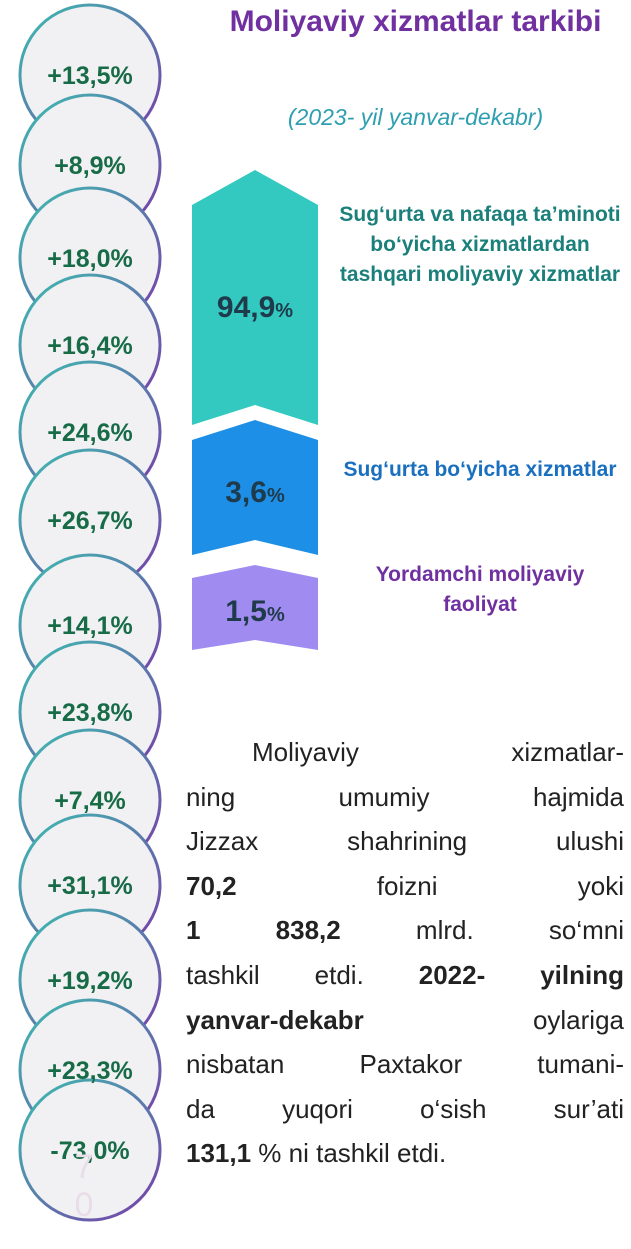 The height and width of the screenshot is (1249, 631). I want to click on text-line: Jizzax shahrining ulushi, so click(405, 841).